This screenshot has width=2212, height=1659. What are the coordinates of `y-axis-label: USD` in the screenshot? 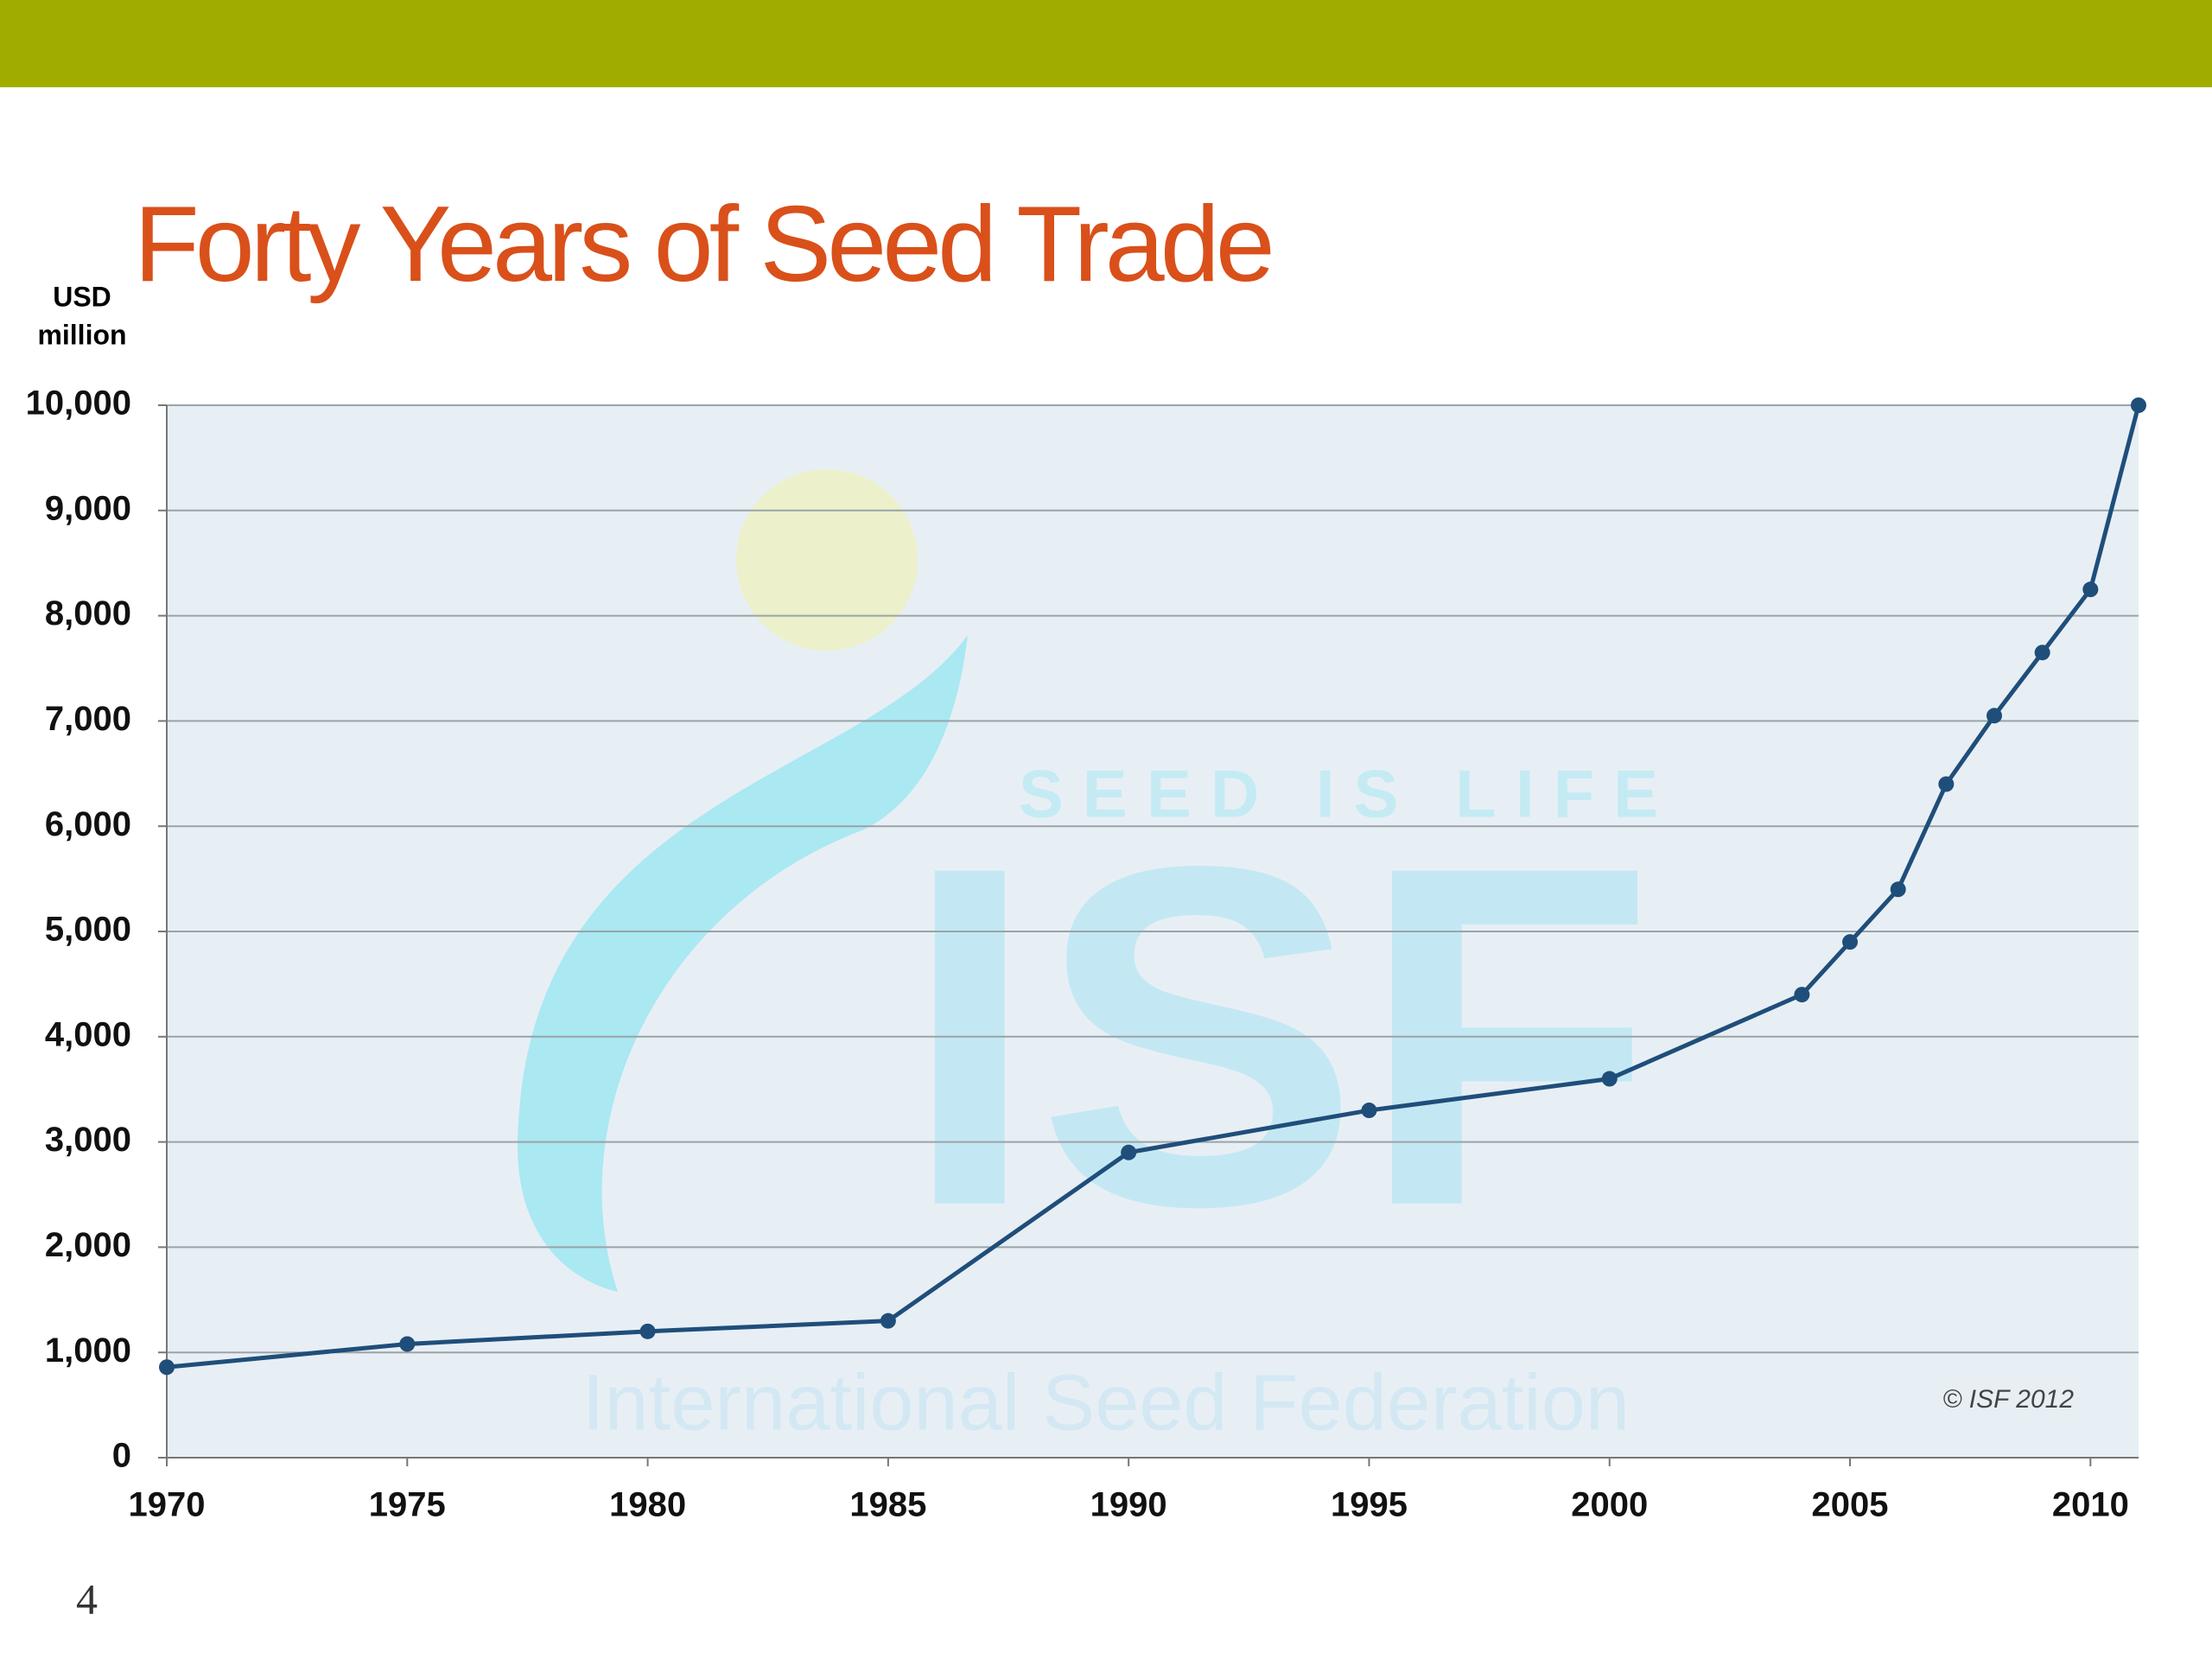 It's located at (82, 296).